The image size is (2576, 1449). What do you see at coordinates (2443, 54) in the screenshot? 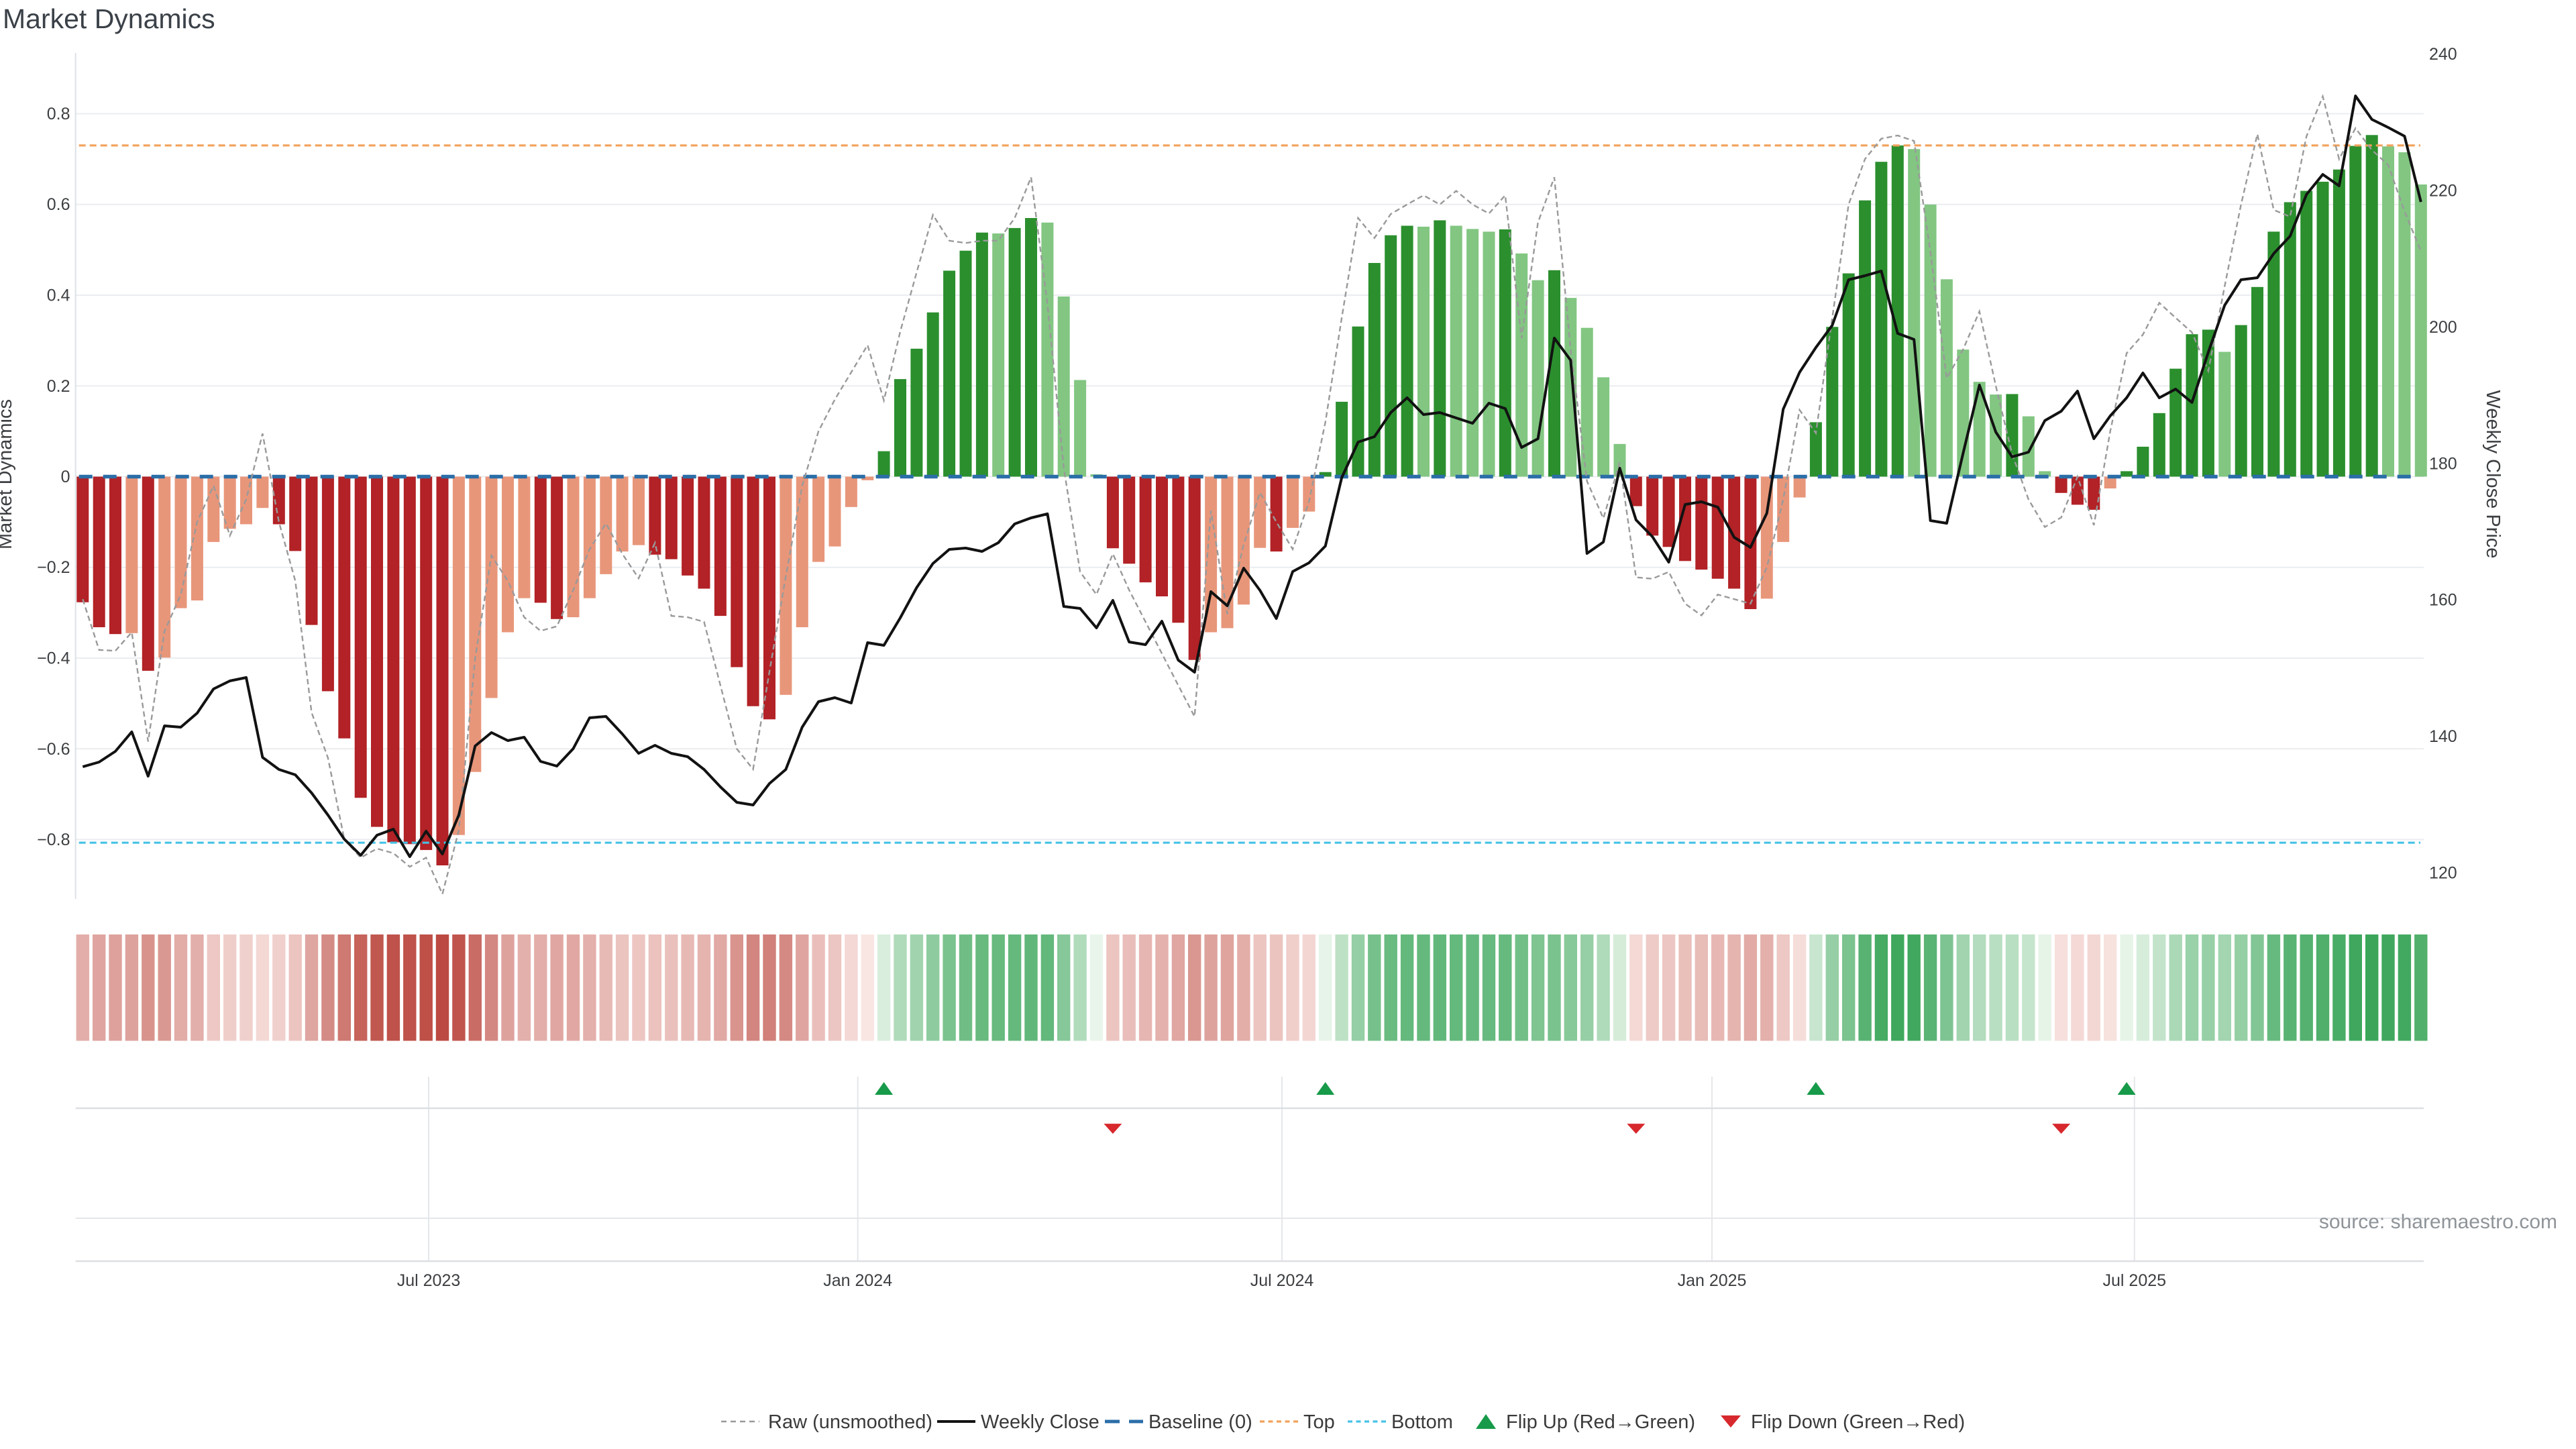
I see `svg-text: 240` at bounding box center [2443, 54].